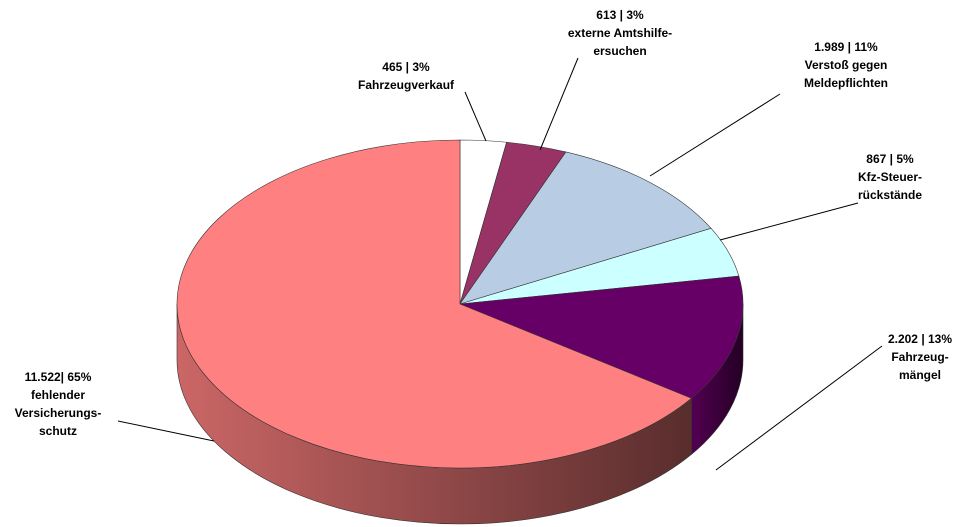  Describe the element at coordinates (58, 413) in the screenshot. I see `category-label: Versicherungs-` at that location.